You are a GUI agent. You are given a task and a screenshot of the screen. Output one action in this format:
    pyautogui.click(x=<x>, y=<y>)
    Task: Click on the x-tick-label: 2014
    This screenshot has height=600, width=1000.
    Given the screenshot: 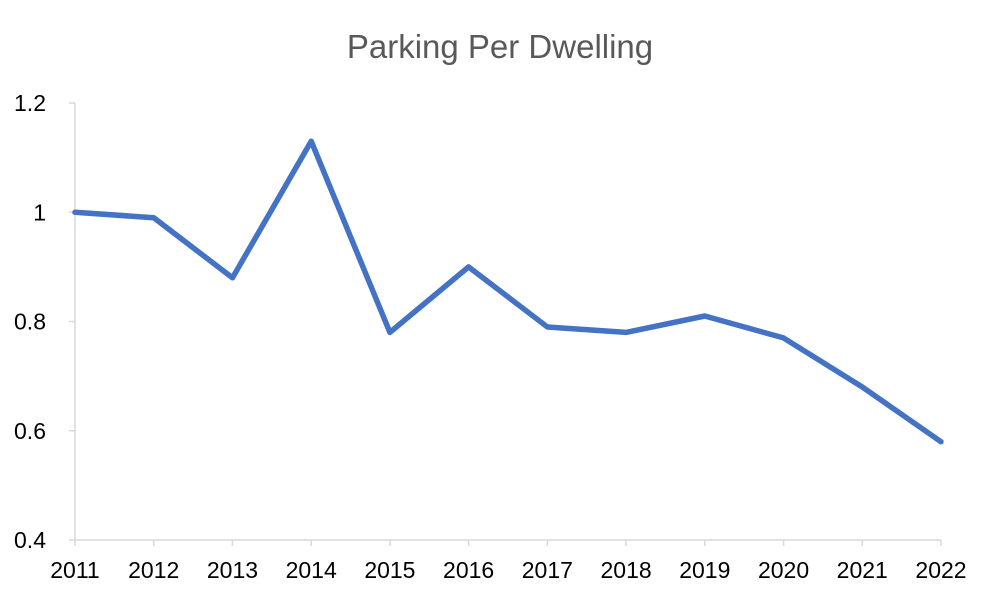 What is the action you would take?
    pyautogui.click(x=311, y=570)
    